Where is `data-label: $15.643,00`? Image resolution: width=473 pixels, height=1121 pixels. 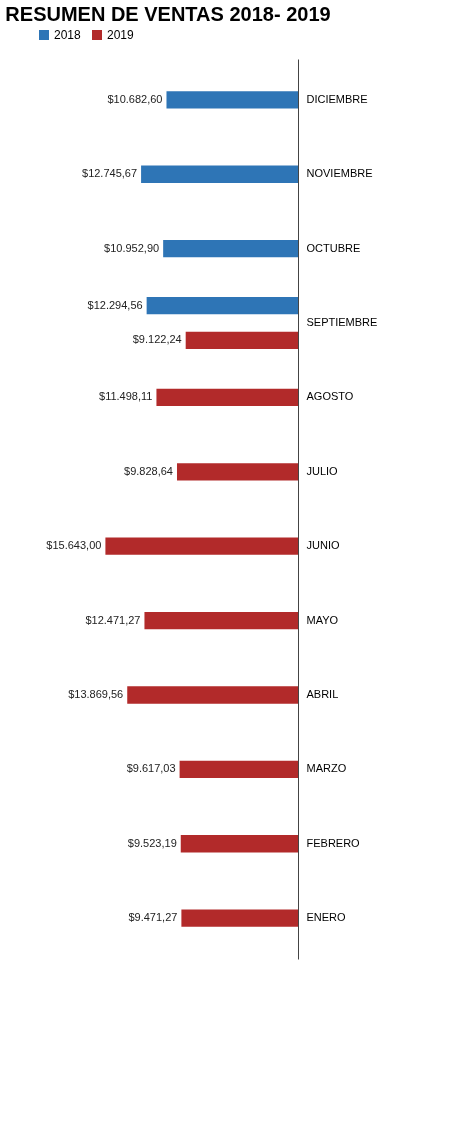 data-label: $15.643,00 is located at coordinates (74, 545).